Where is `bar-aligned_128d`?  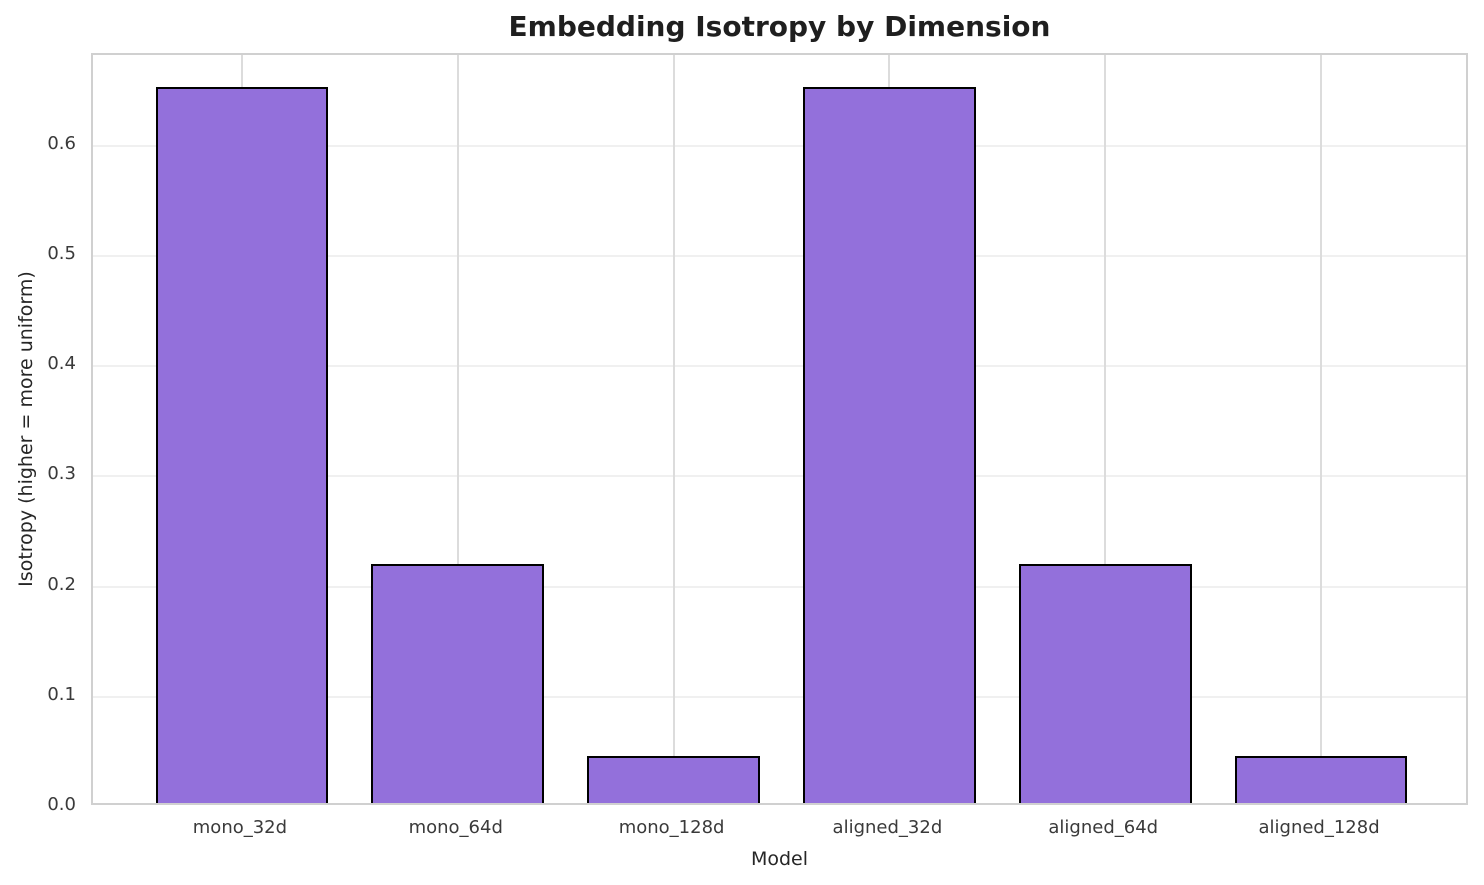 bar-aligned_128d is located at coordinates (1321, 779).